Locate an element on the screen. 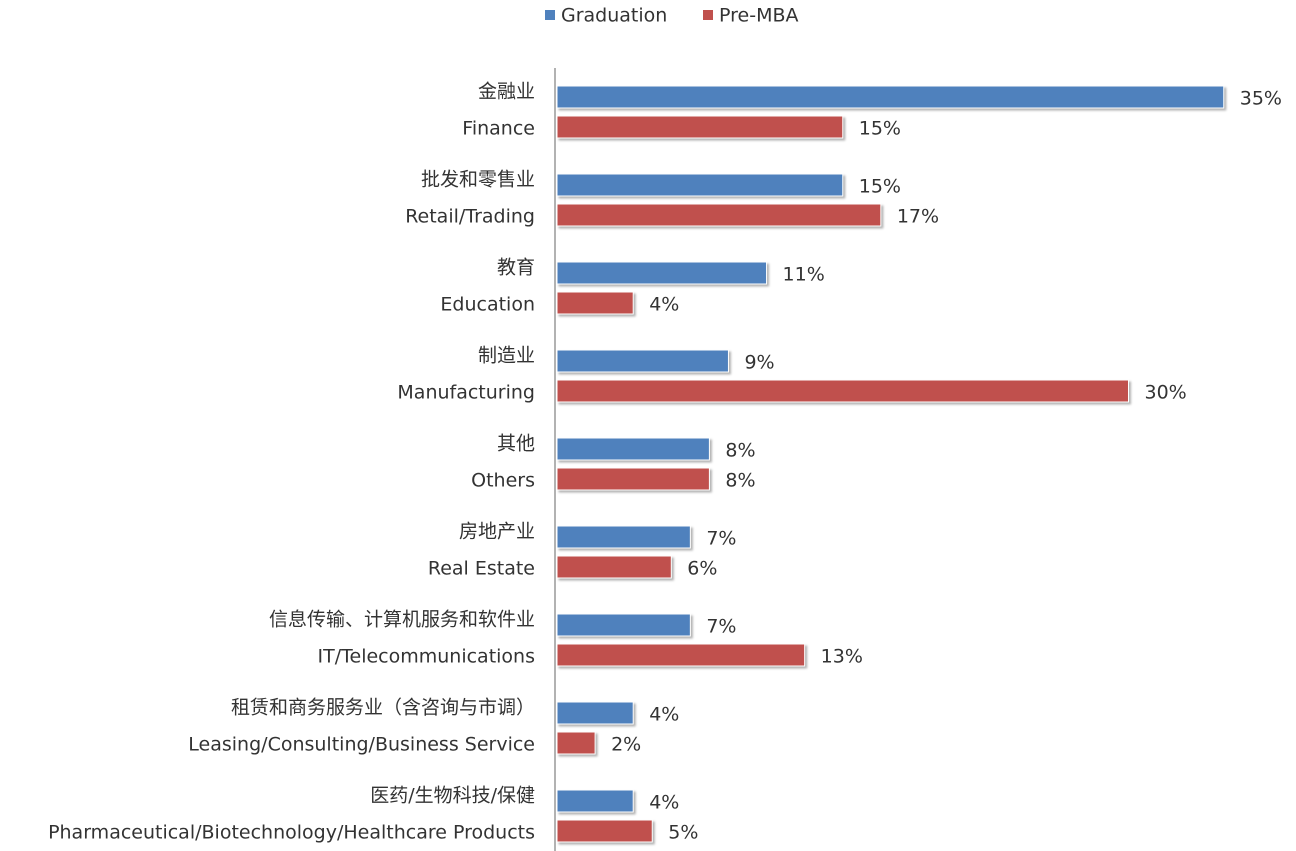 The height and width of the screenshot is (851, 1296). category-label: Others is located at coordinates (503, 481).